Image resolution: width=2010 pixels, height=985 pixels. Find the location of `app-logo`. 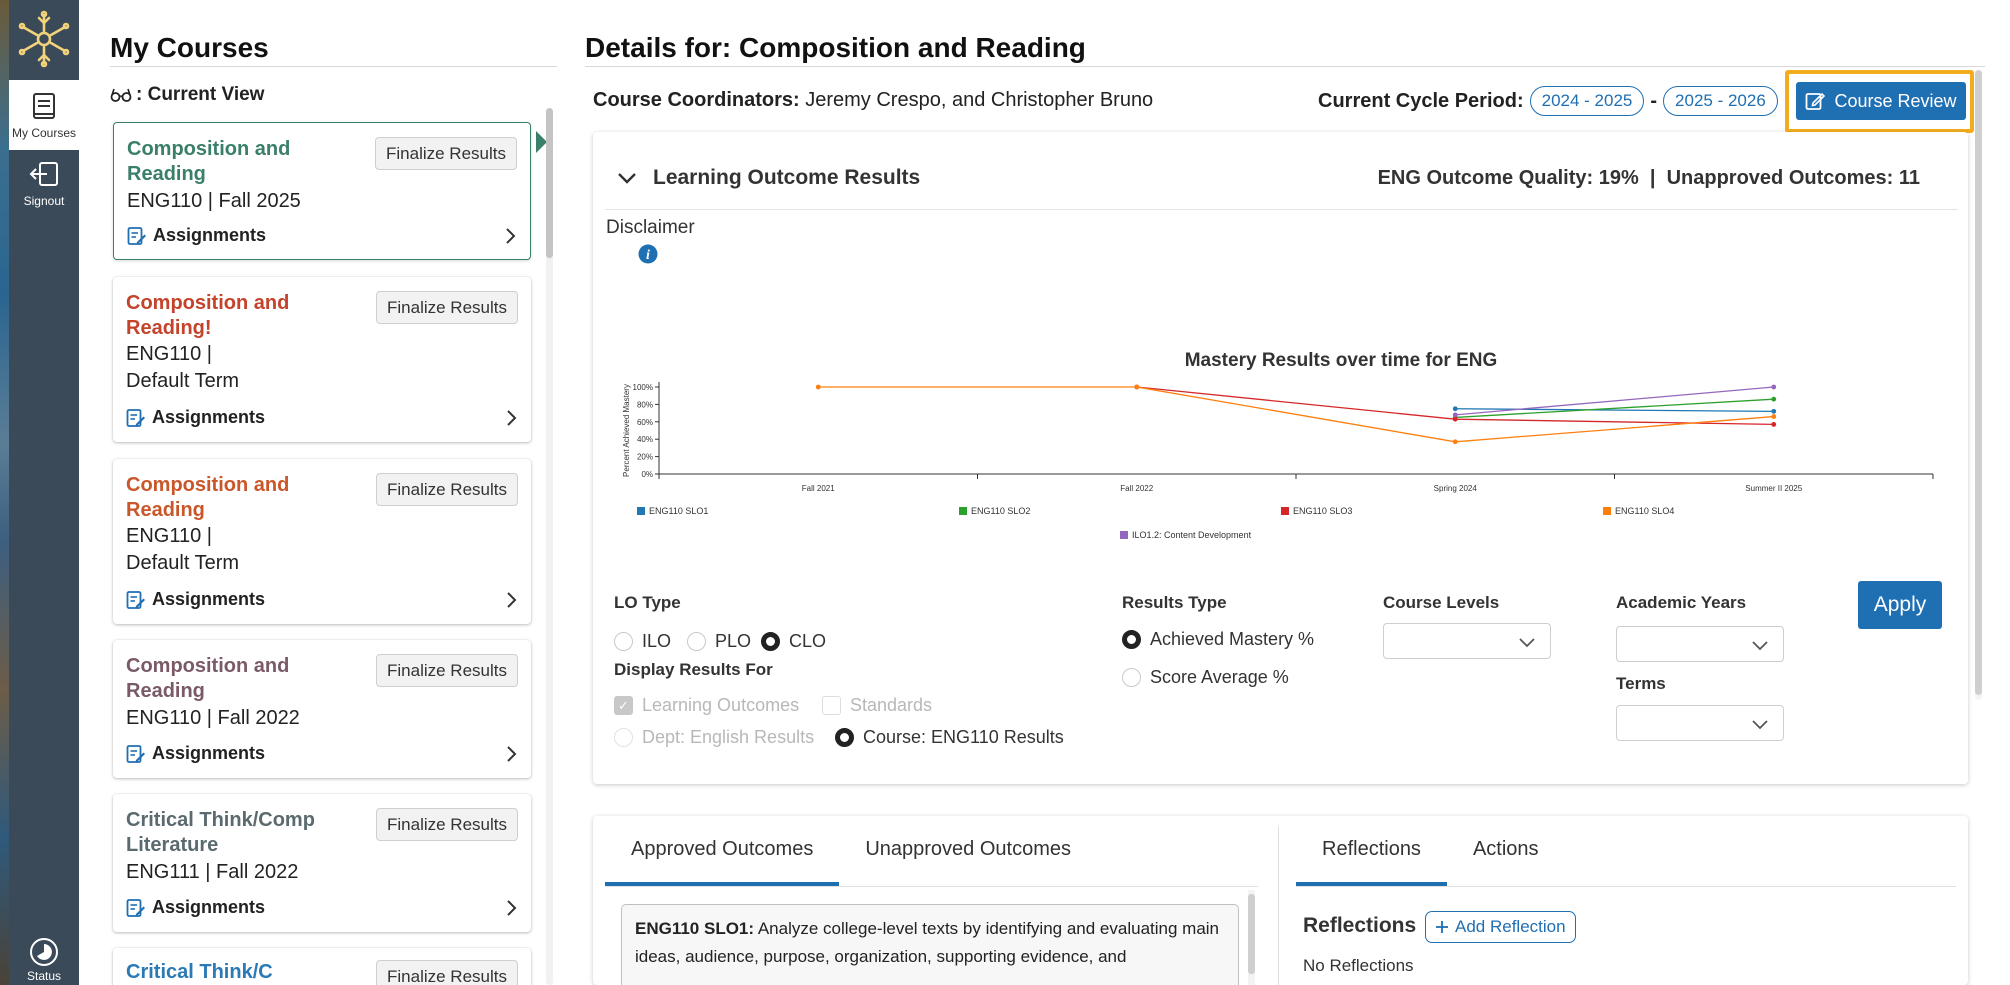

app-logo is located at coordinates (44, 39).